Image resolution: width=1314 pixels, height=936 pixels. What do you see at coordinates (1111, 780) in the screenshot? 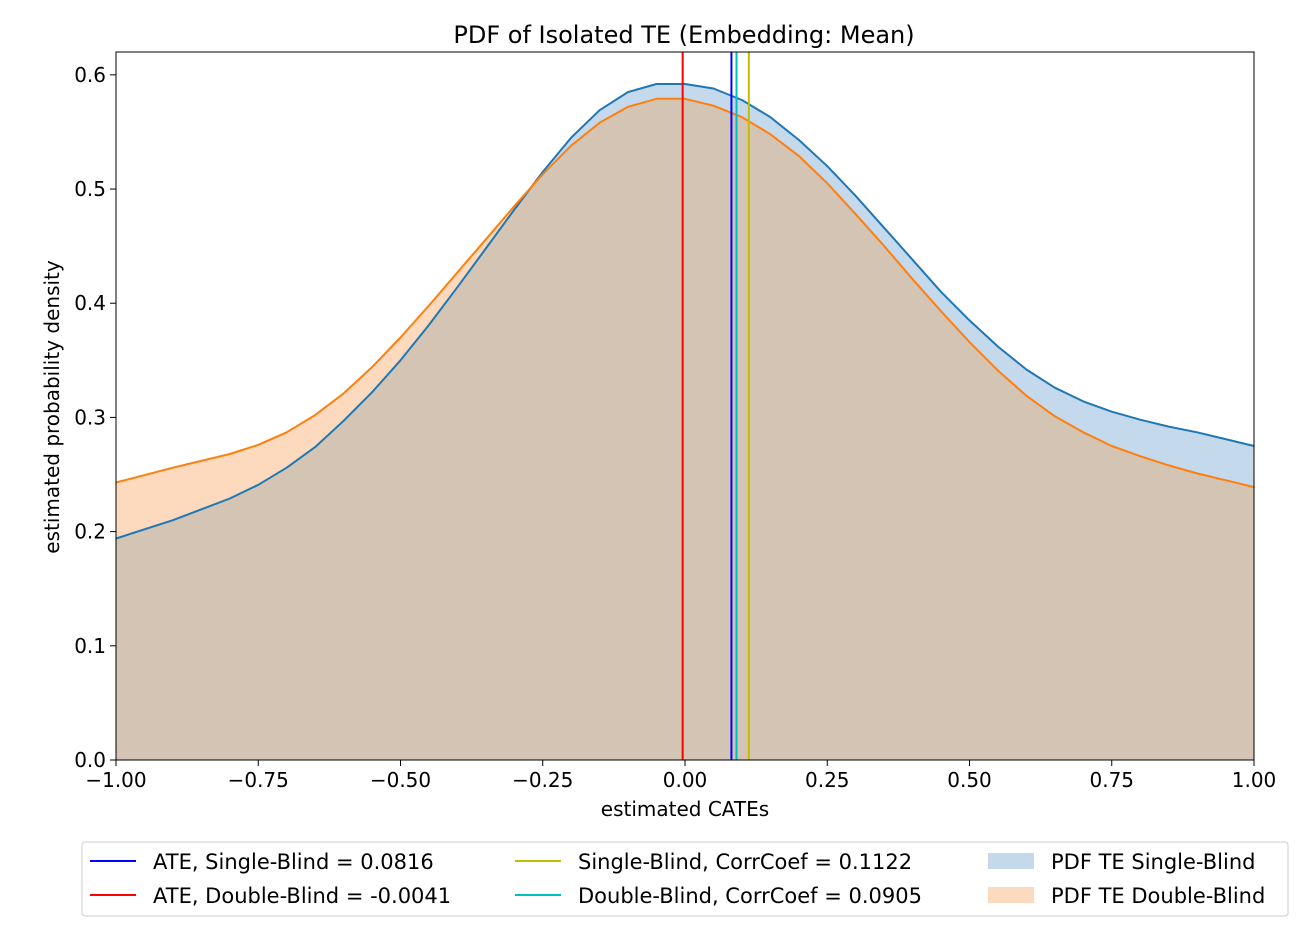
I see `x-tick-label: 0.75` at bounding box center [1111, 780].